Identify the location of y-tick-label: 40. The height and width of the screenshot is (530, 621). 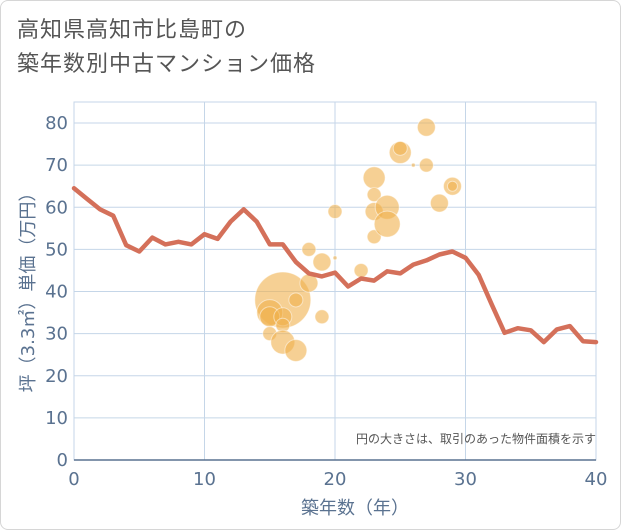
(56, 292).